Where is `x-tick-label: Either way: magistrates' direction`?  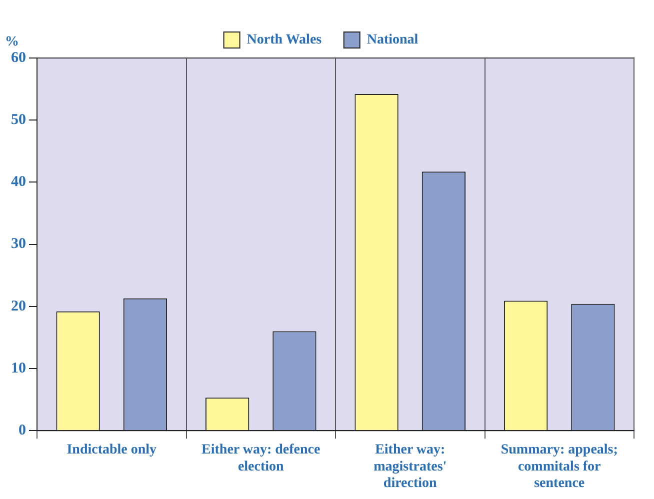
x-tick-label: Either way: magistrates' direction is located at coordinates (410, 467).